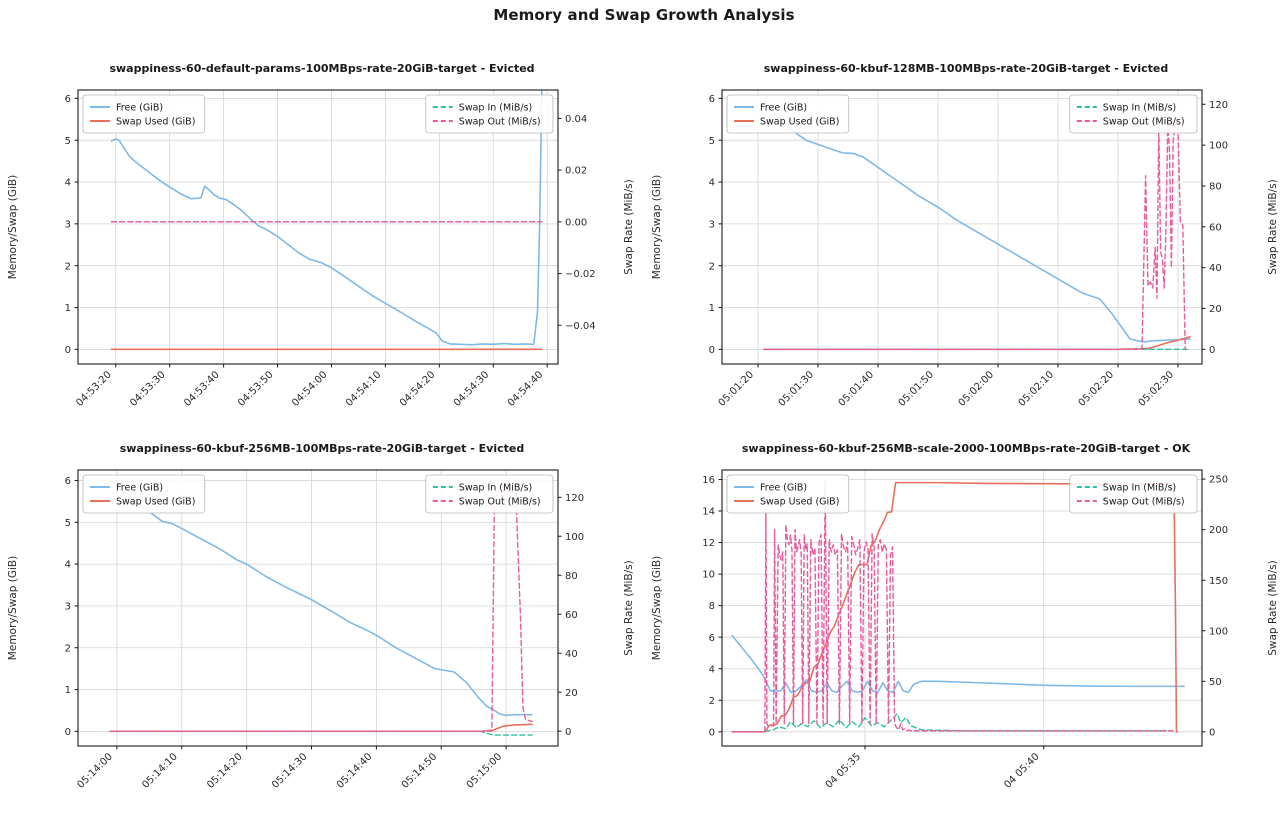 Image resolution: width=1288 pixels, height=824 pixels. What do you see at coordinates (148, 389) in the screenshot?
I see `x-tick-label: 04:53:30` at bounding box center [148, 389].